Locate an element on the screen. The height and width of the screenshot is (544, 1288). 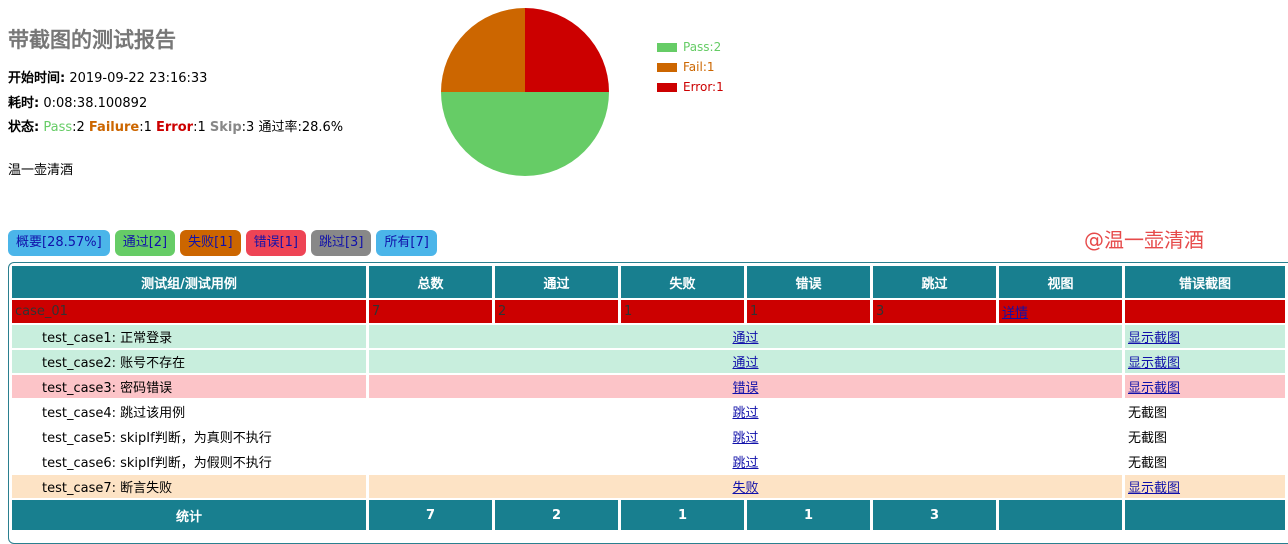
suite-shot-cell is located at coordinates (1205, 311).